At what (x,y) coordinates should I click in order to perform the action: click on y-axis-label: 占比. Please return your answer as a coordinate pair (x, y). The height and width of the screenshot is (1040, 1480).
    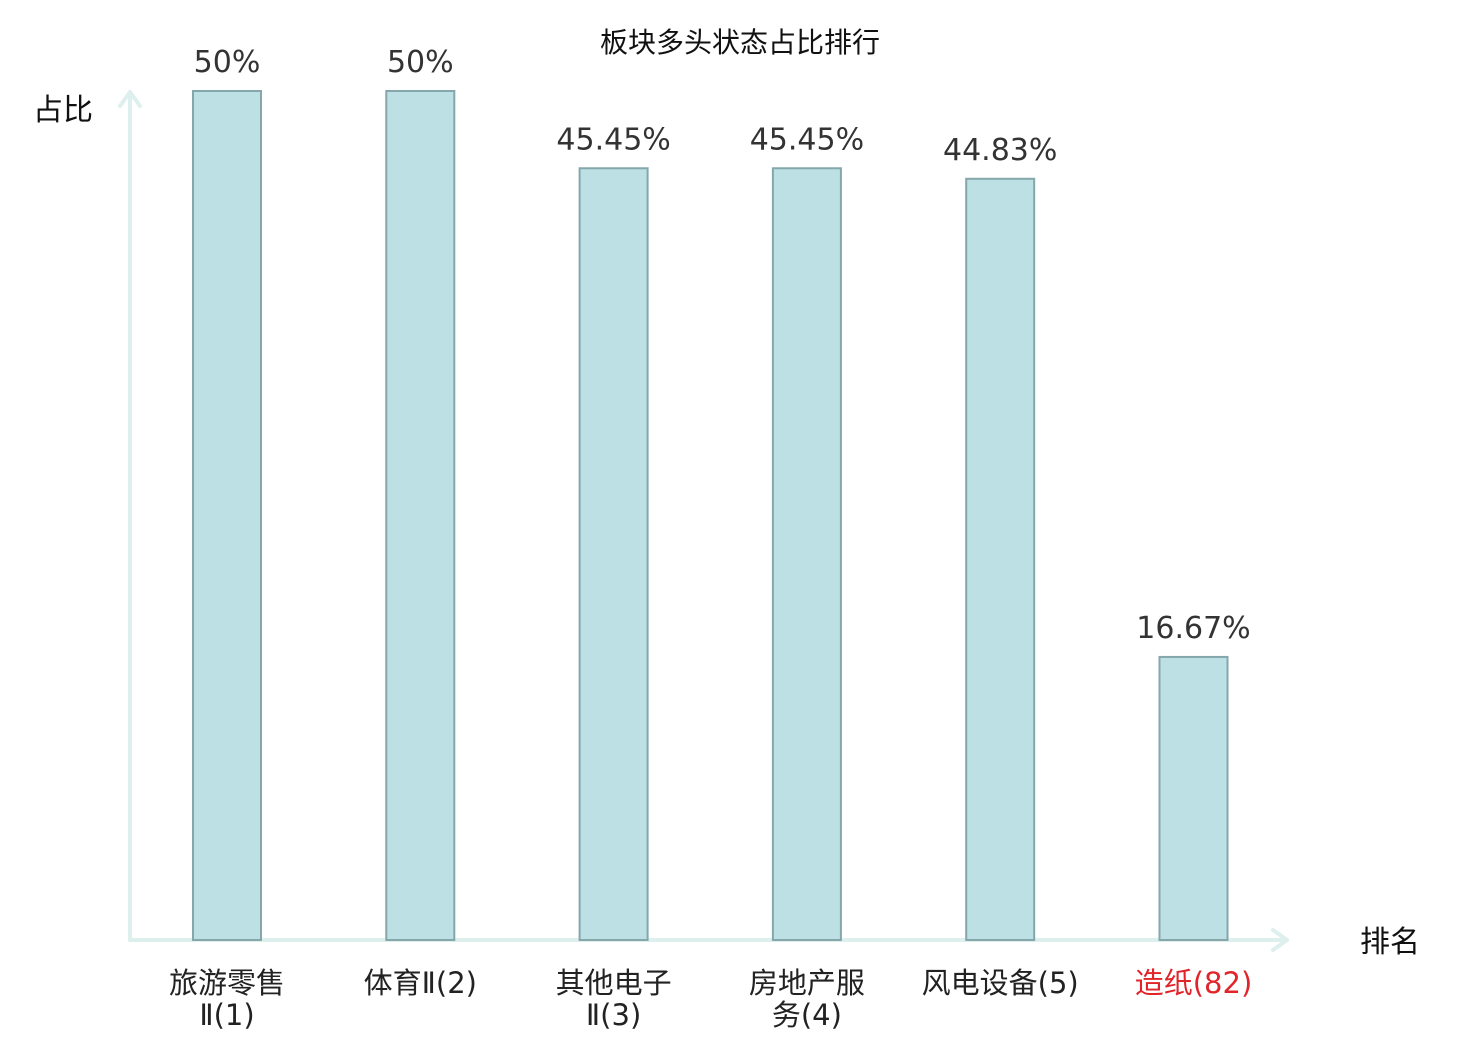
    Looking at the image, I should click on (63, 110).